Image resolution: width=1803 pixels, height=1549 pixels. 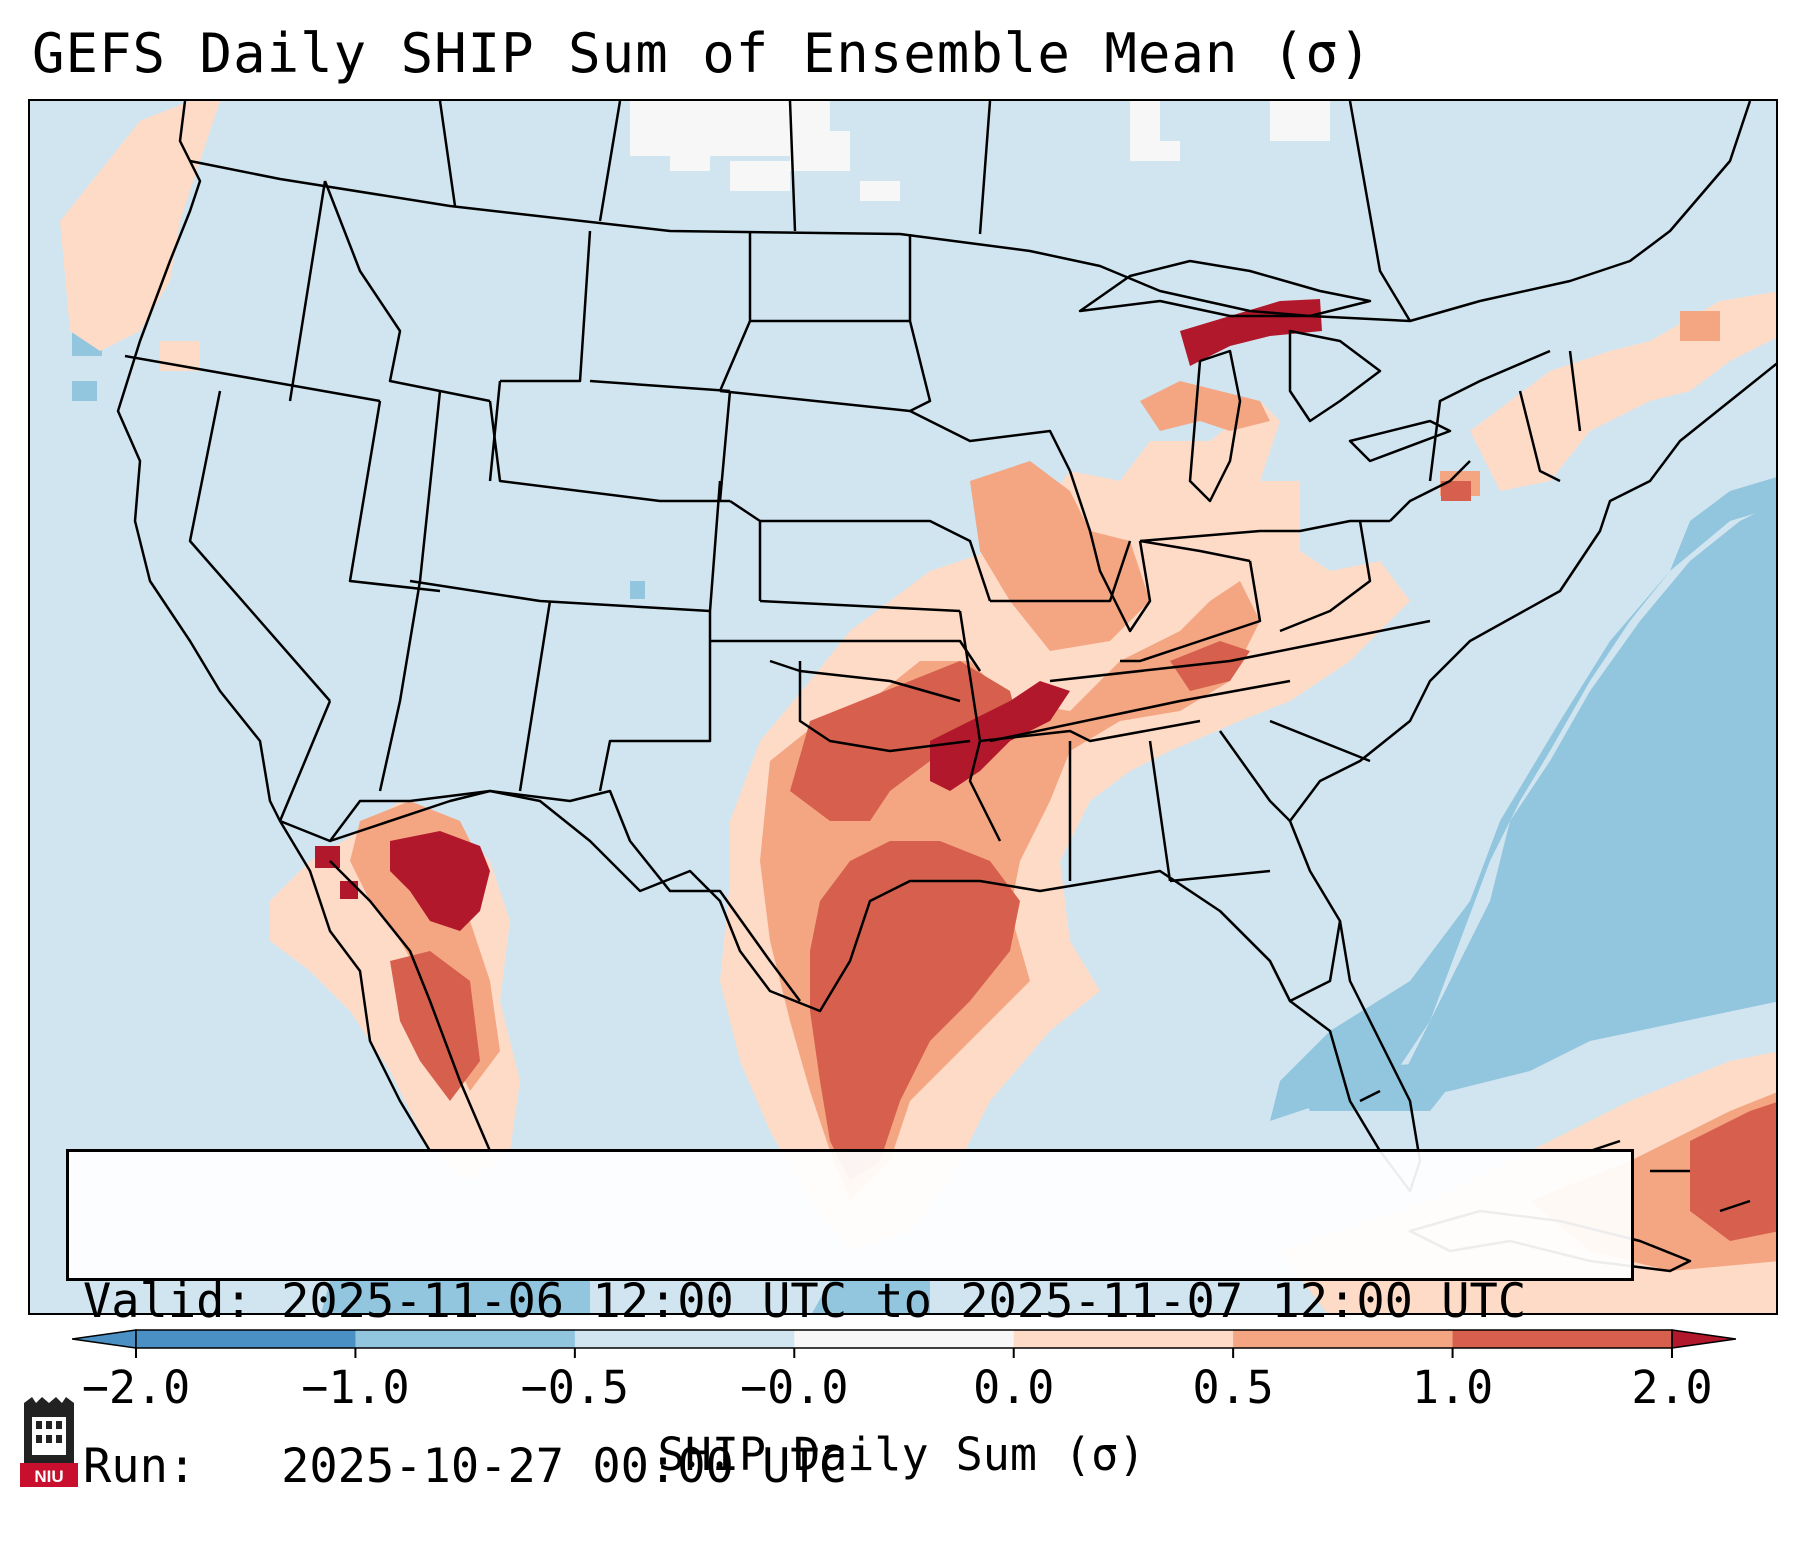 What do you see at coordinates (1215, 426) in the screenshot?
I see `lake-michigan` at bounding box center [1215, 426].